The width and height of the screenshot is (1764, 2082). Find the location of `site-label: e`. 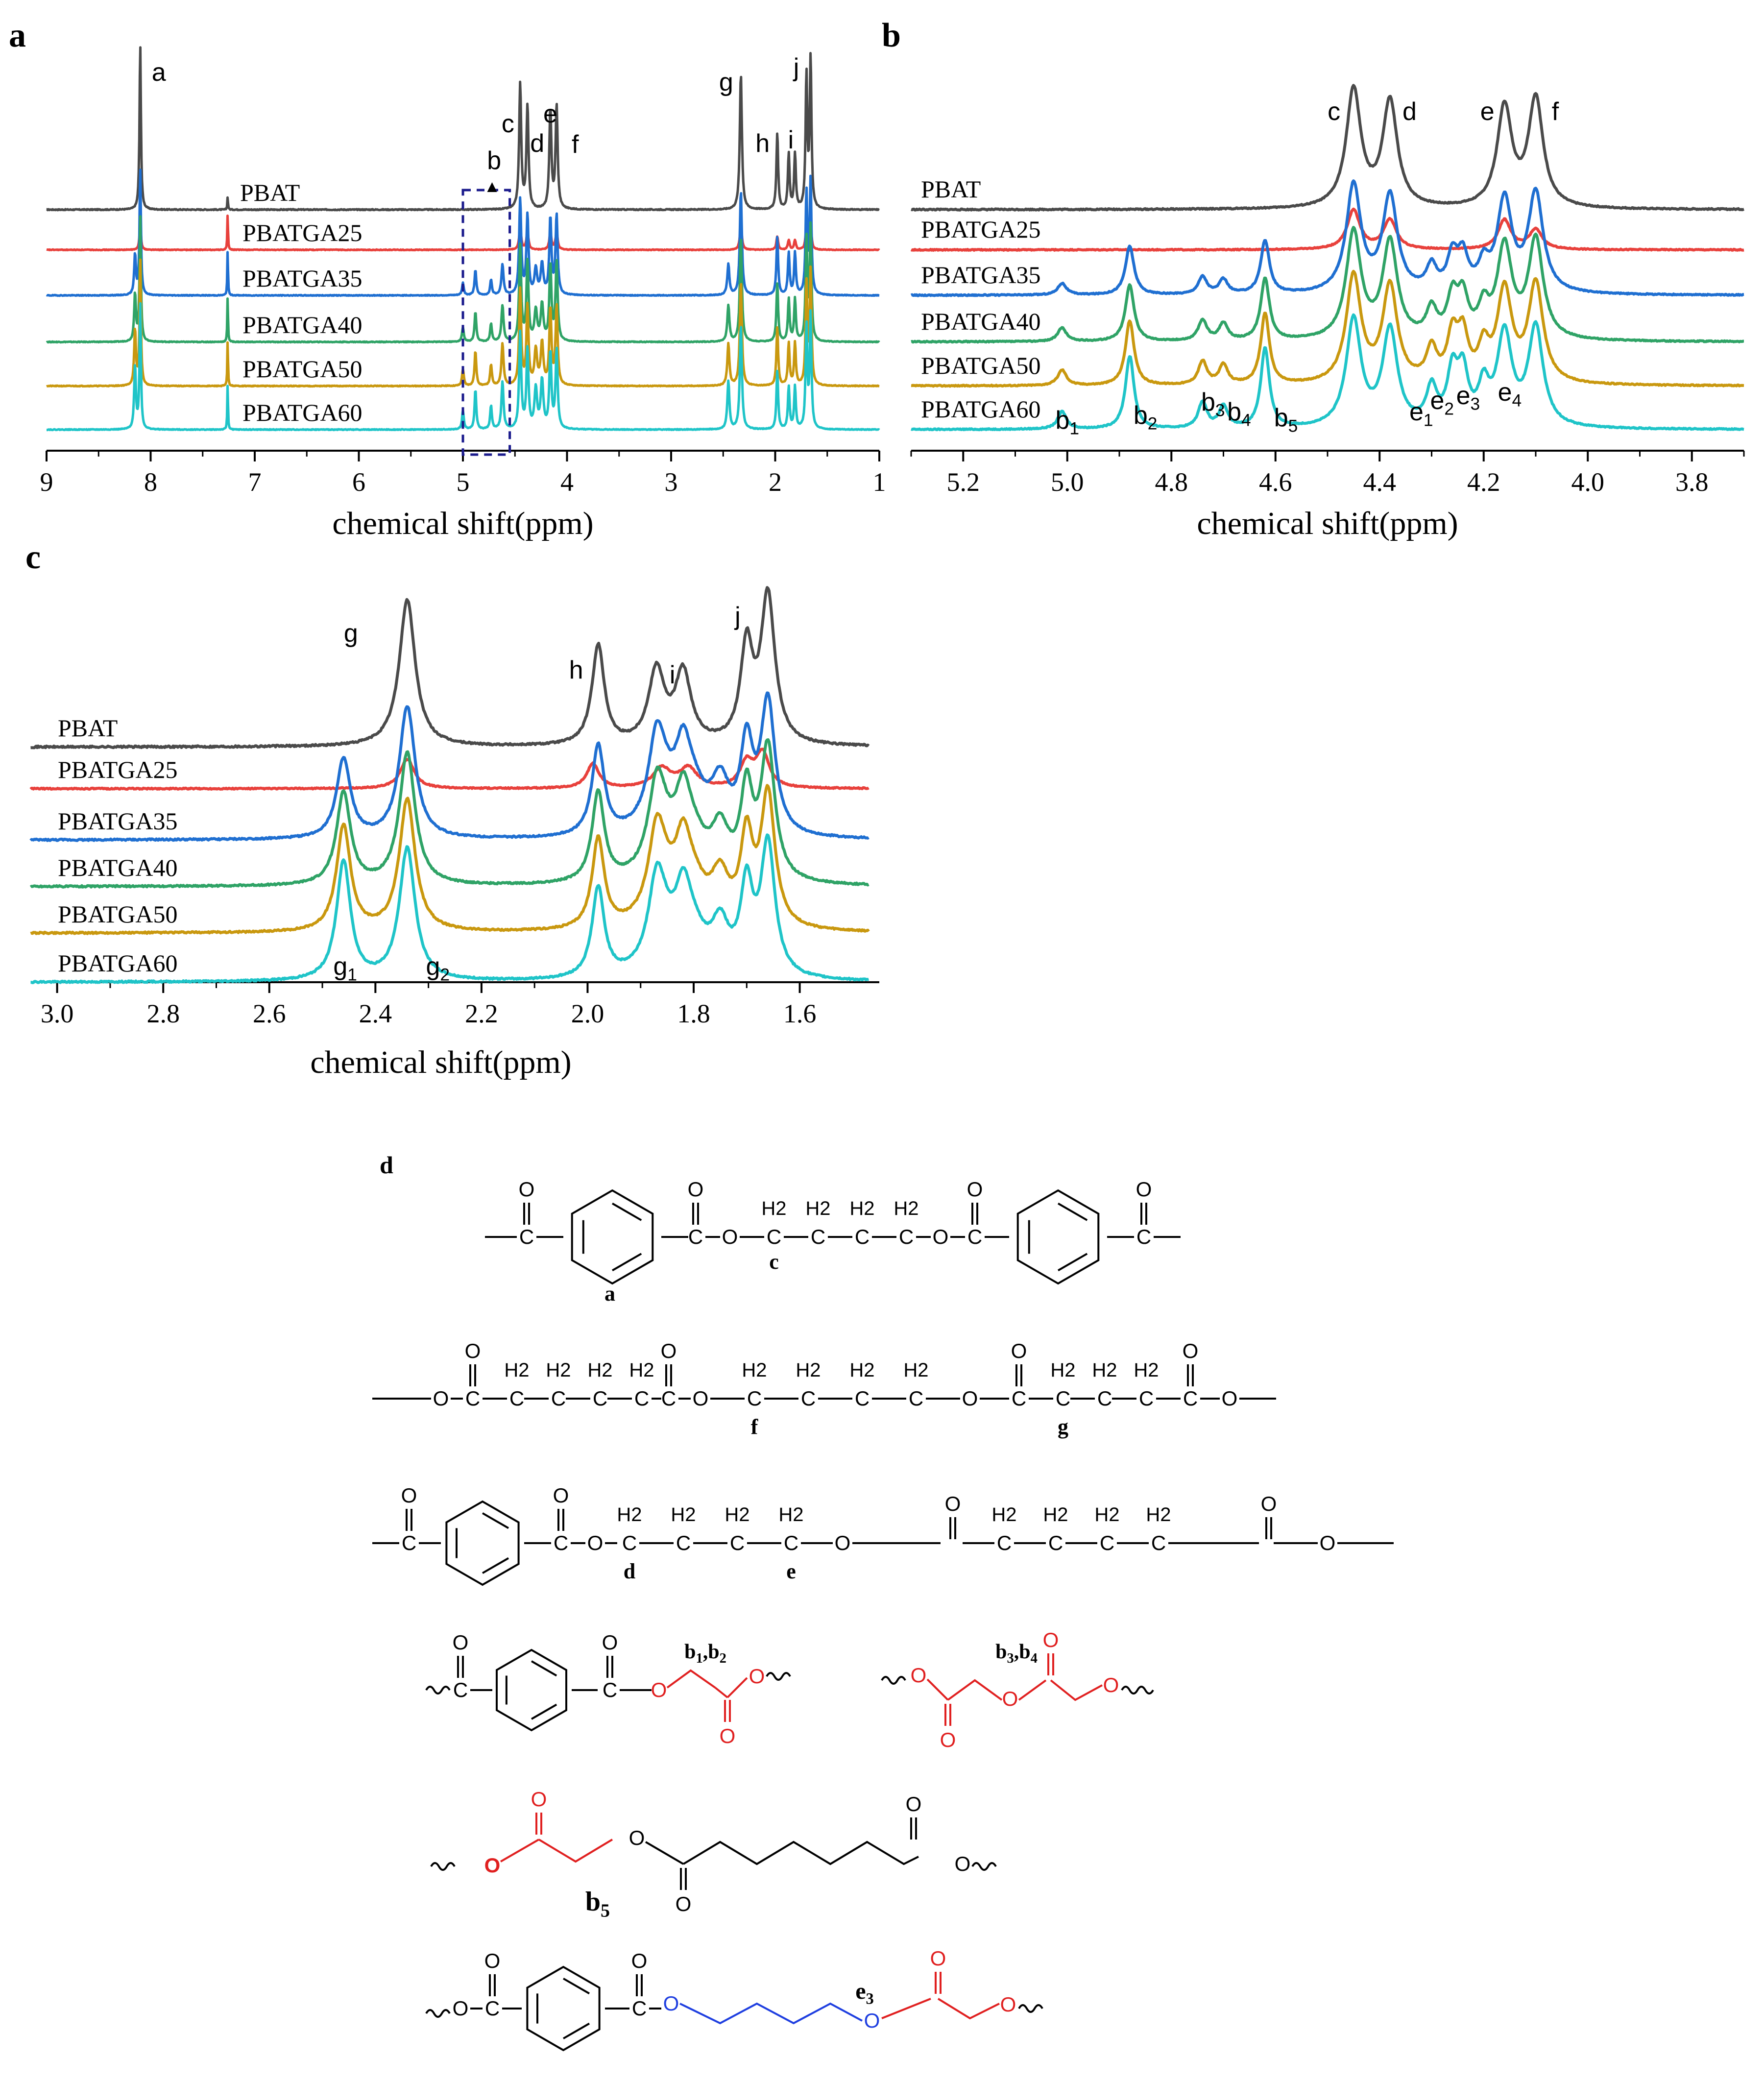

site-label: e is located at coordinates (791, 1571).